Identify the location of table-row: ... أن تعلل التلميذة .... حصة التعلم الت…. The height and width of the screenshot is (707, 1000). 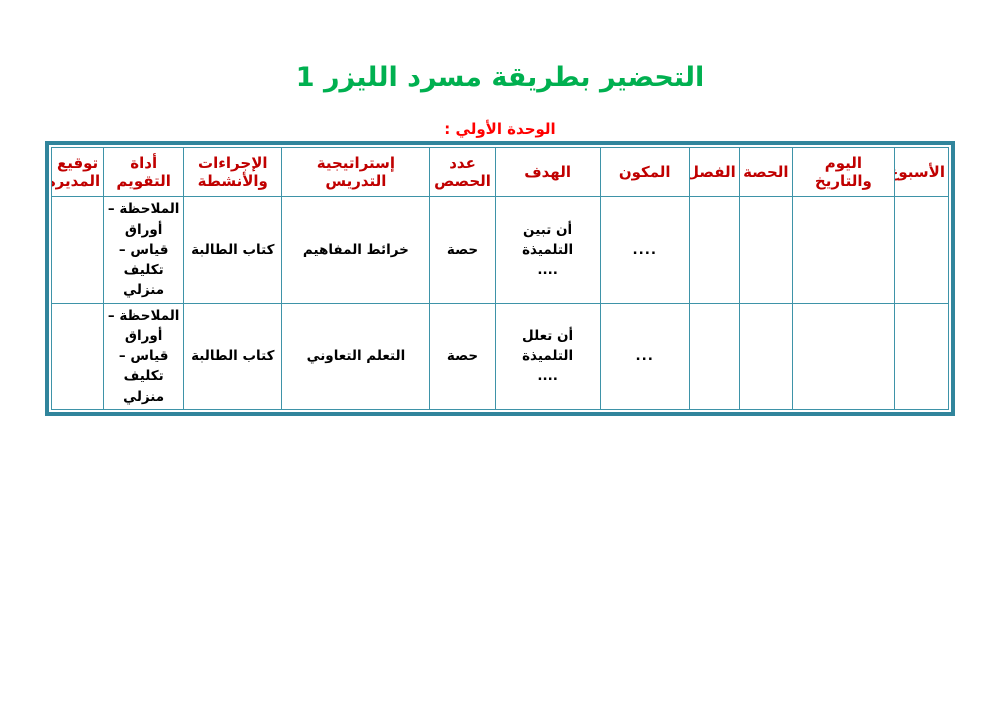
(500, 356).